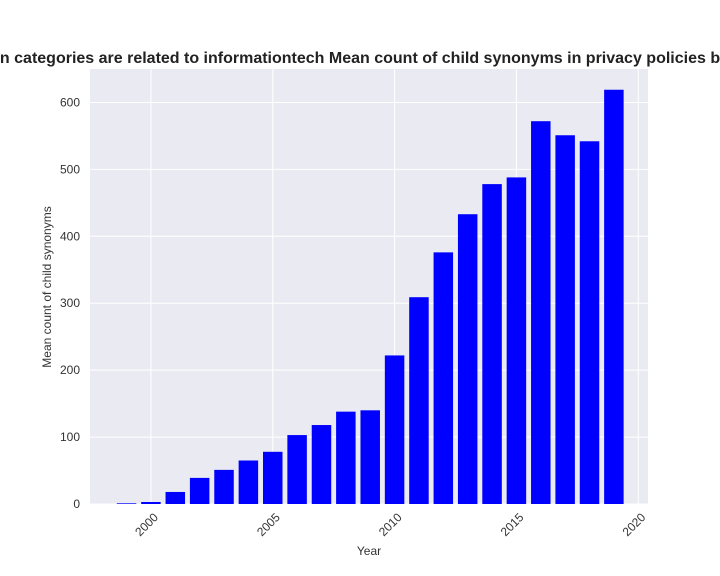 This screenshot has height=576, width=720. What do you see at coordinates (516, 340) in the screenshot?
I see `bar-2015` at bounding box center [516, 340].